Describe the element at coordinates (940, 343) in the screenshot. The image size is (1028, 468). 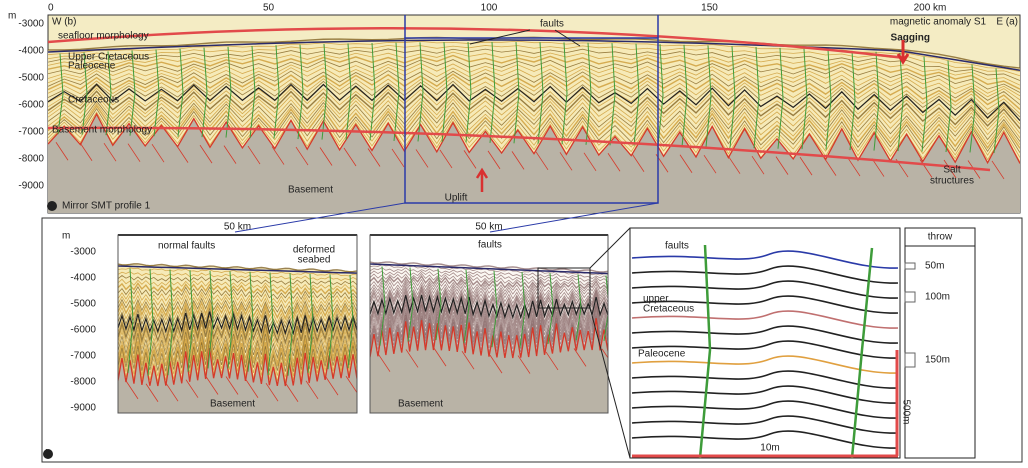
I see `throw-frame` at that location.